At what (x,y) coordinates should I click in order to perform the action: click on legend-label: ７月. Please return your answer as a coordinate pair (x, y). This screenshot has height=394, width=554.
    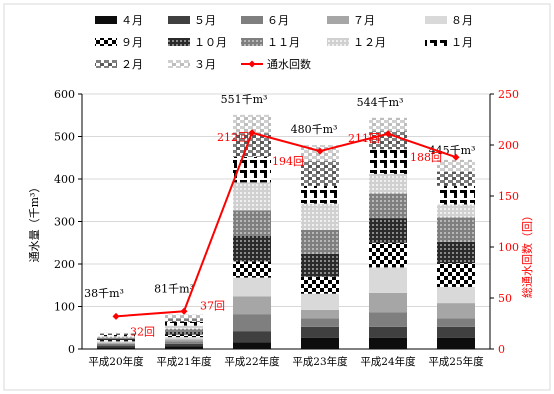
    Looking at the image, I should click on (364, 20).